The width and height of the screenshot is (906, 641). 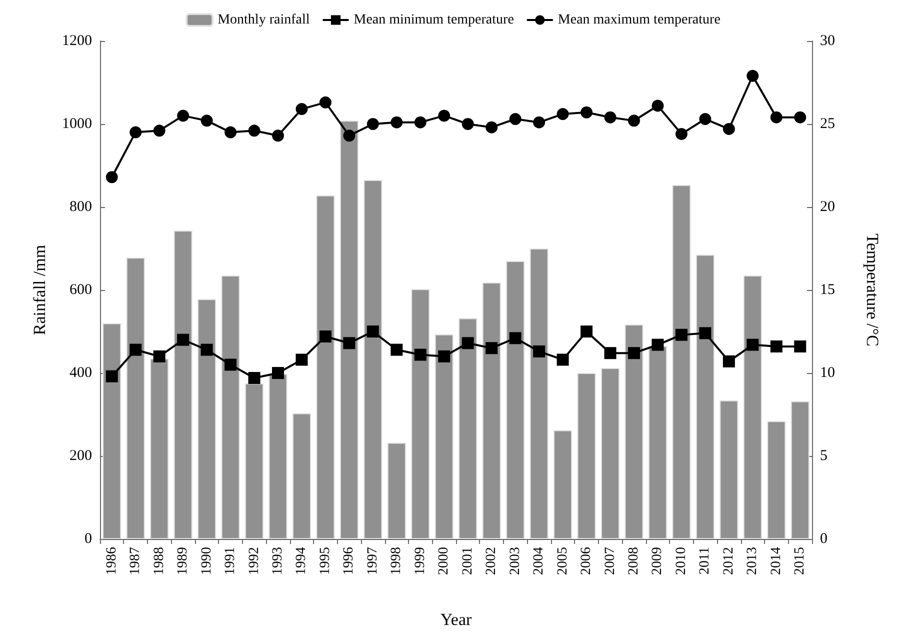 What do you see at coordinates (456, 619) in the screenshot?
I see `x-axis-title: Year` at bounding box center [456, 619].